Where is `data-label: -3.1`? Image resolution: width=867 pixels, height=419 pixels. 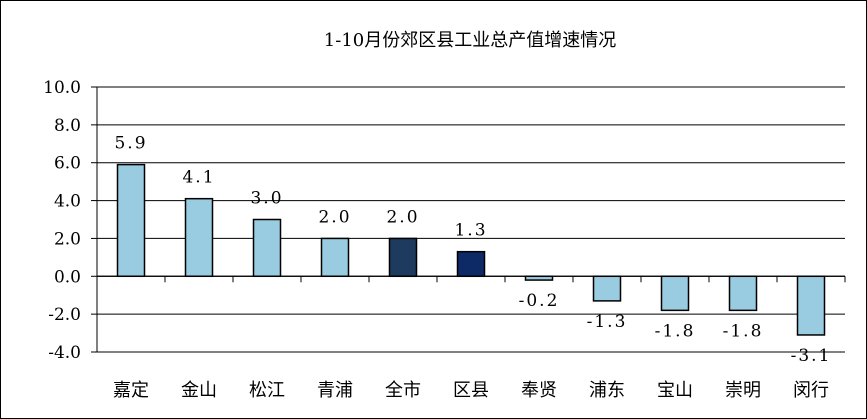 data-label: -3.1 is located at coordinates (811, 356).